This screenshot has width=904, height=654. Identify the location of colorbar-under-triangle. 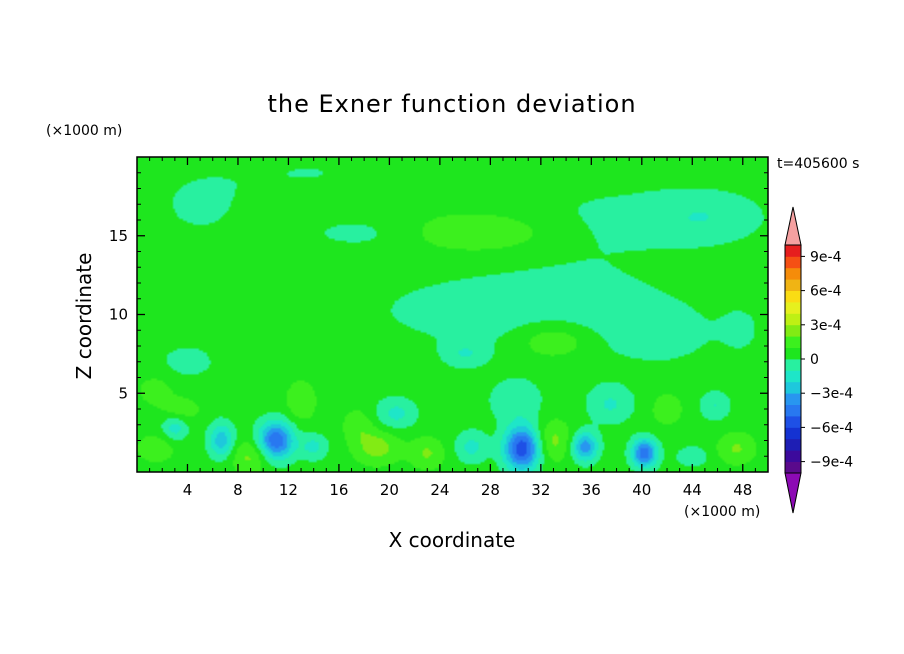
(793, 493).